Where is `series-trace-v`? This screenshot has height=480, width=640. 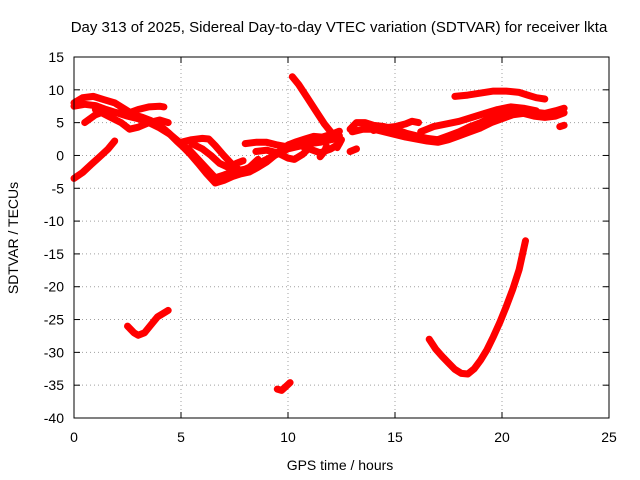 series-trace-v is located at coordinates (283, 386).